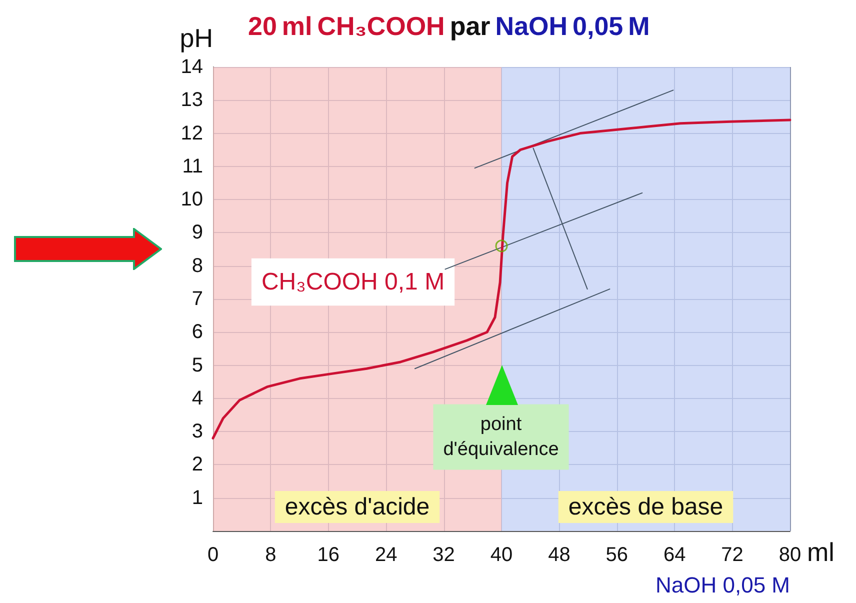 The height and width of the screenshot is (603, 856). I want to click on y-tick-label: 9, so click(197, 233).